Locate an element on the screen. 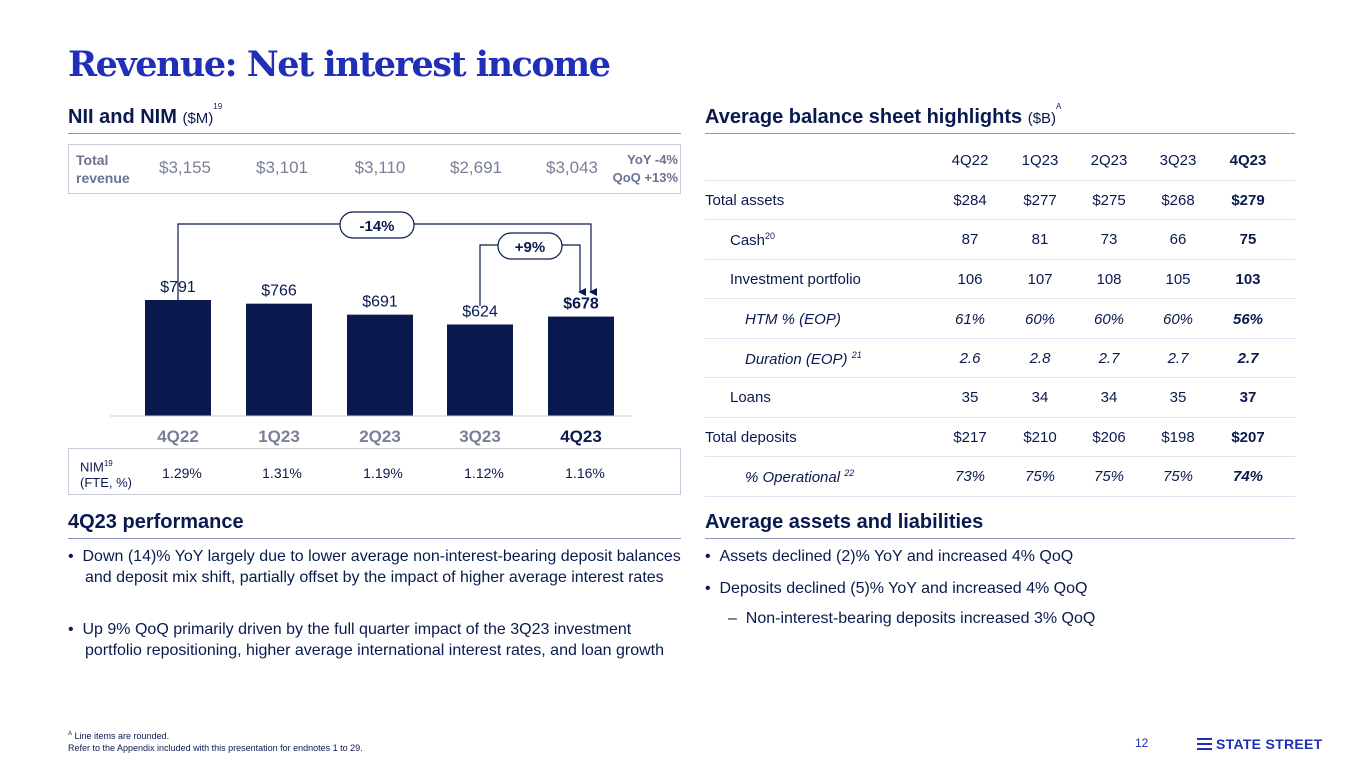 Image resolution: width=1365 pixels, height=768 pixels. total-revenue-qoq: QoQ +13% is located at coordinates (645, 177).